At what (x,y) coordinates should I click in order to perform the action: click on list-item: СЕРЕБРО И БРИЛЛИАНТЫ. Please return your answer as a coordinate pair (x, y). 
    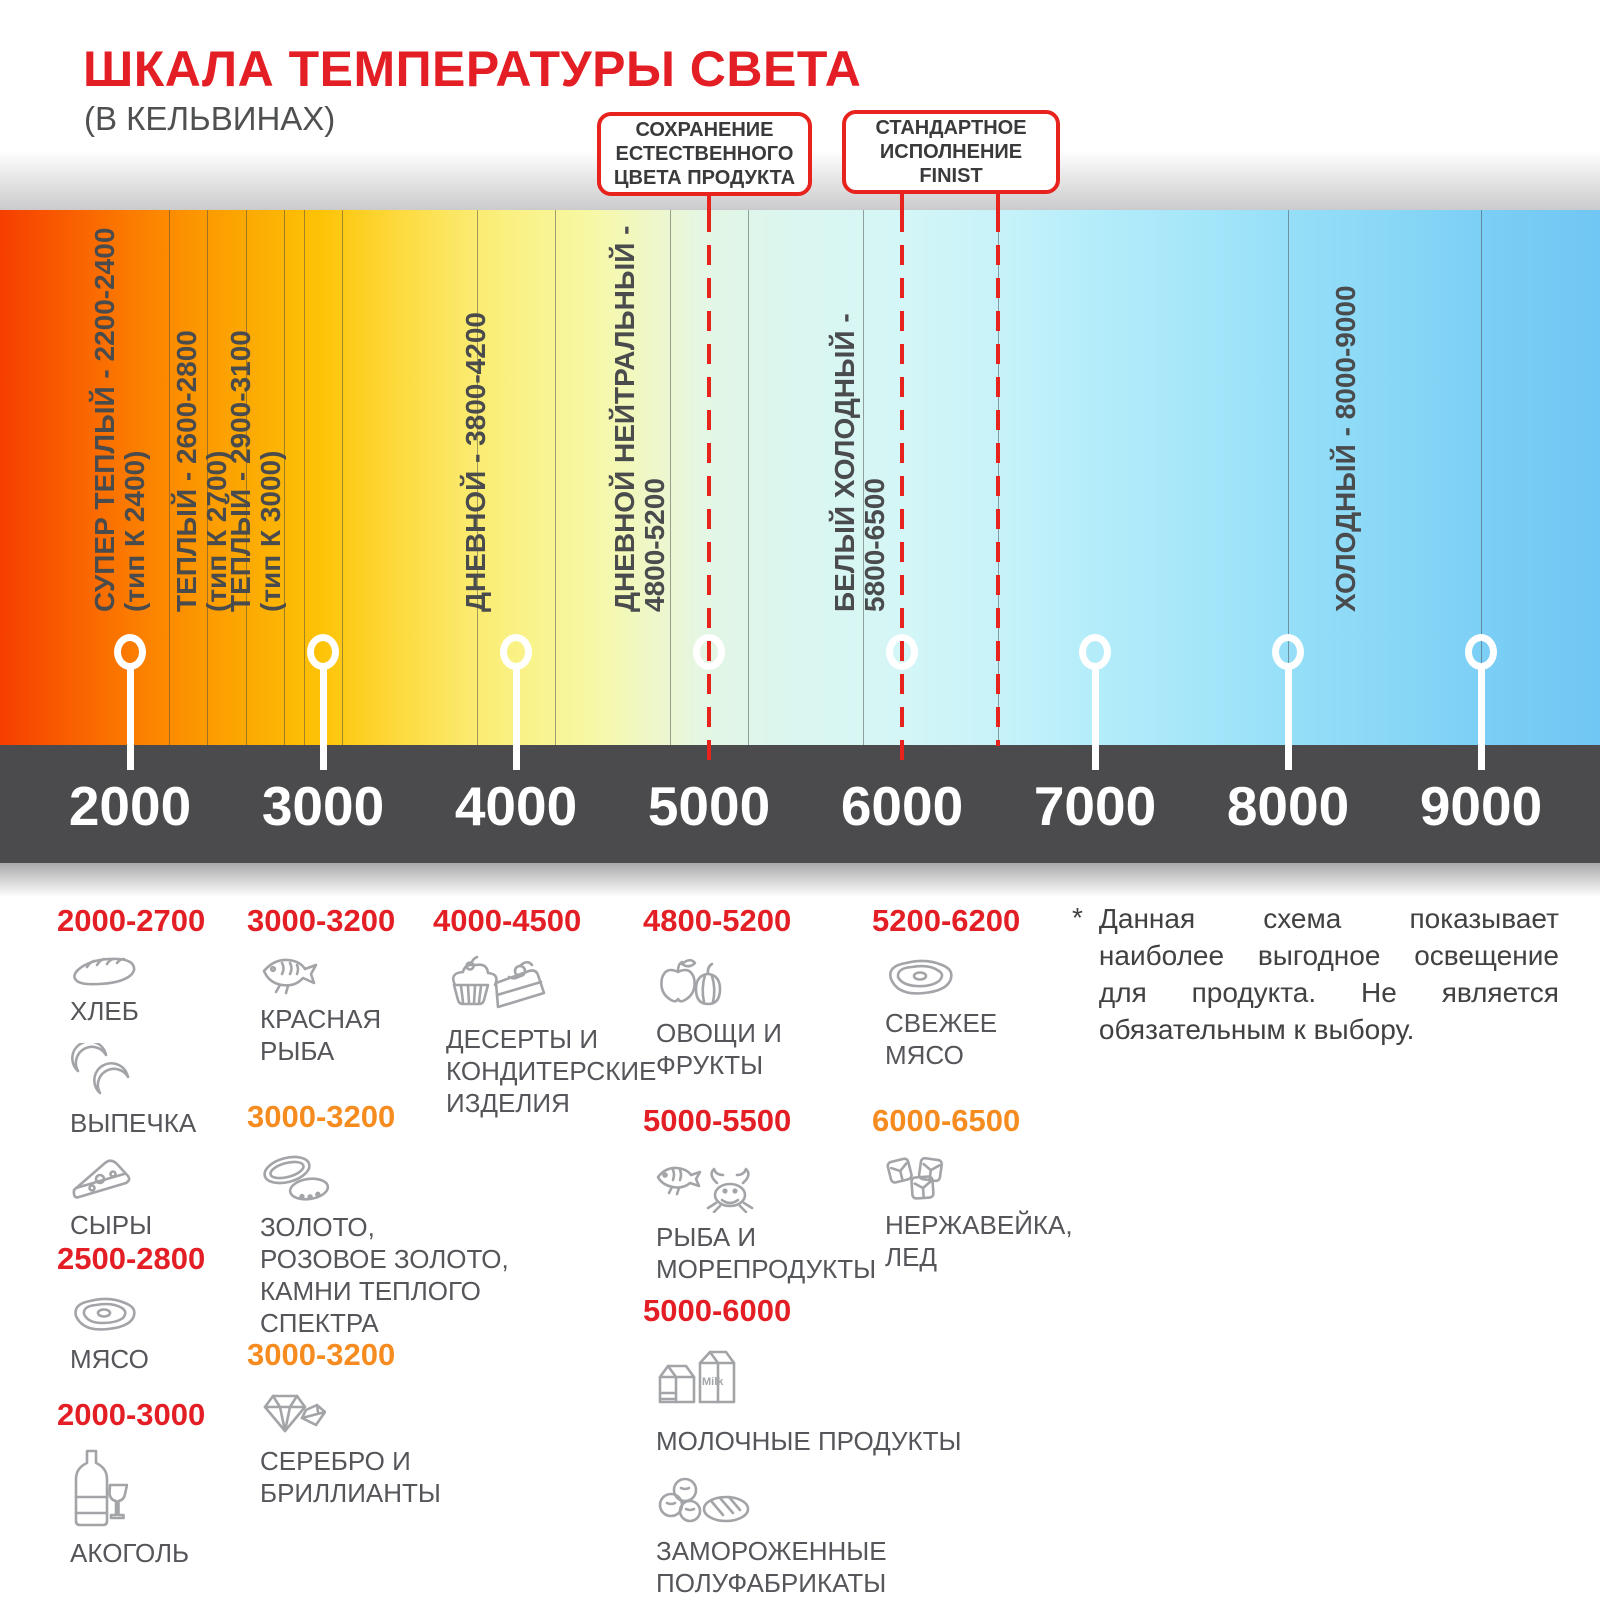
    Looking at the image, I should click on (344, 1449).